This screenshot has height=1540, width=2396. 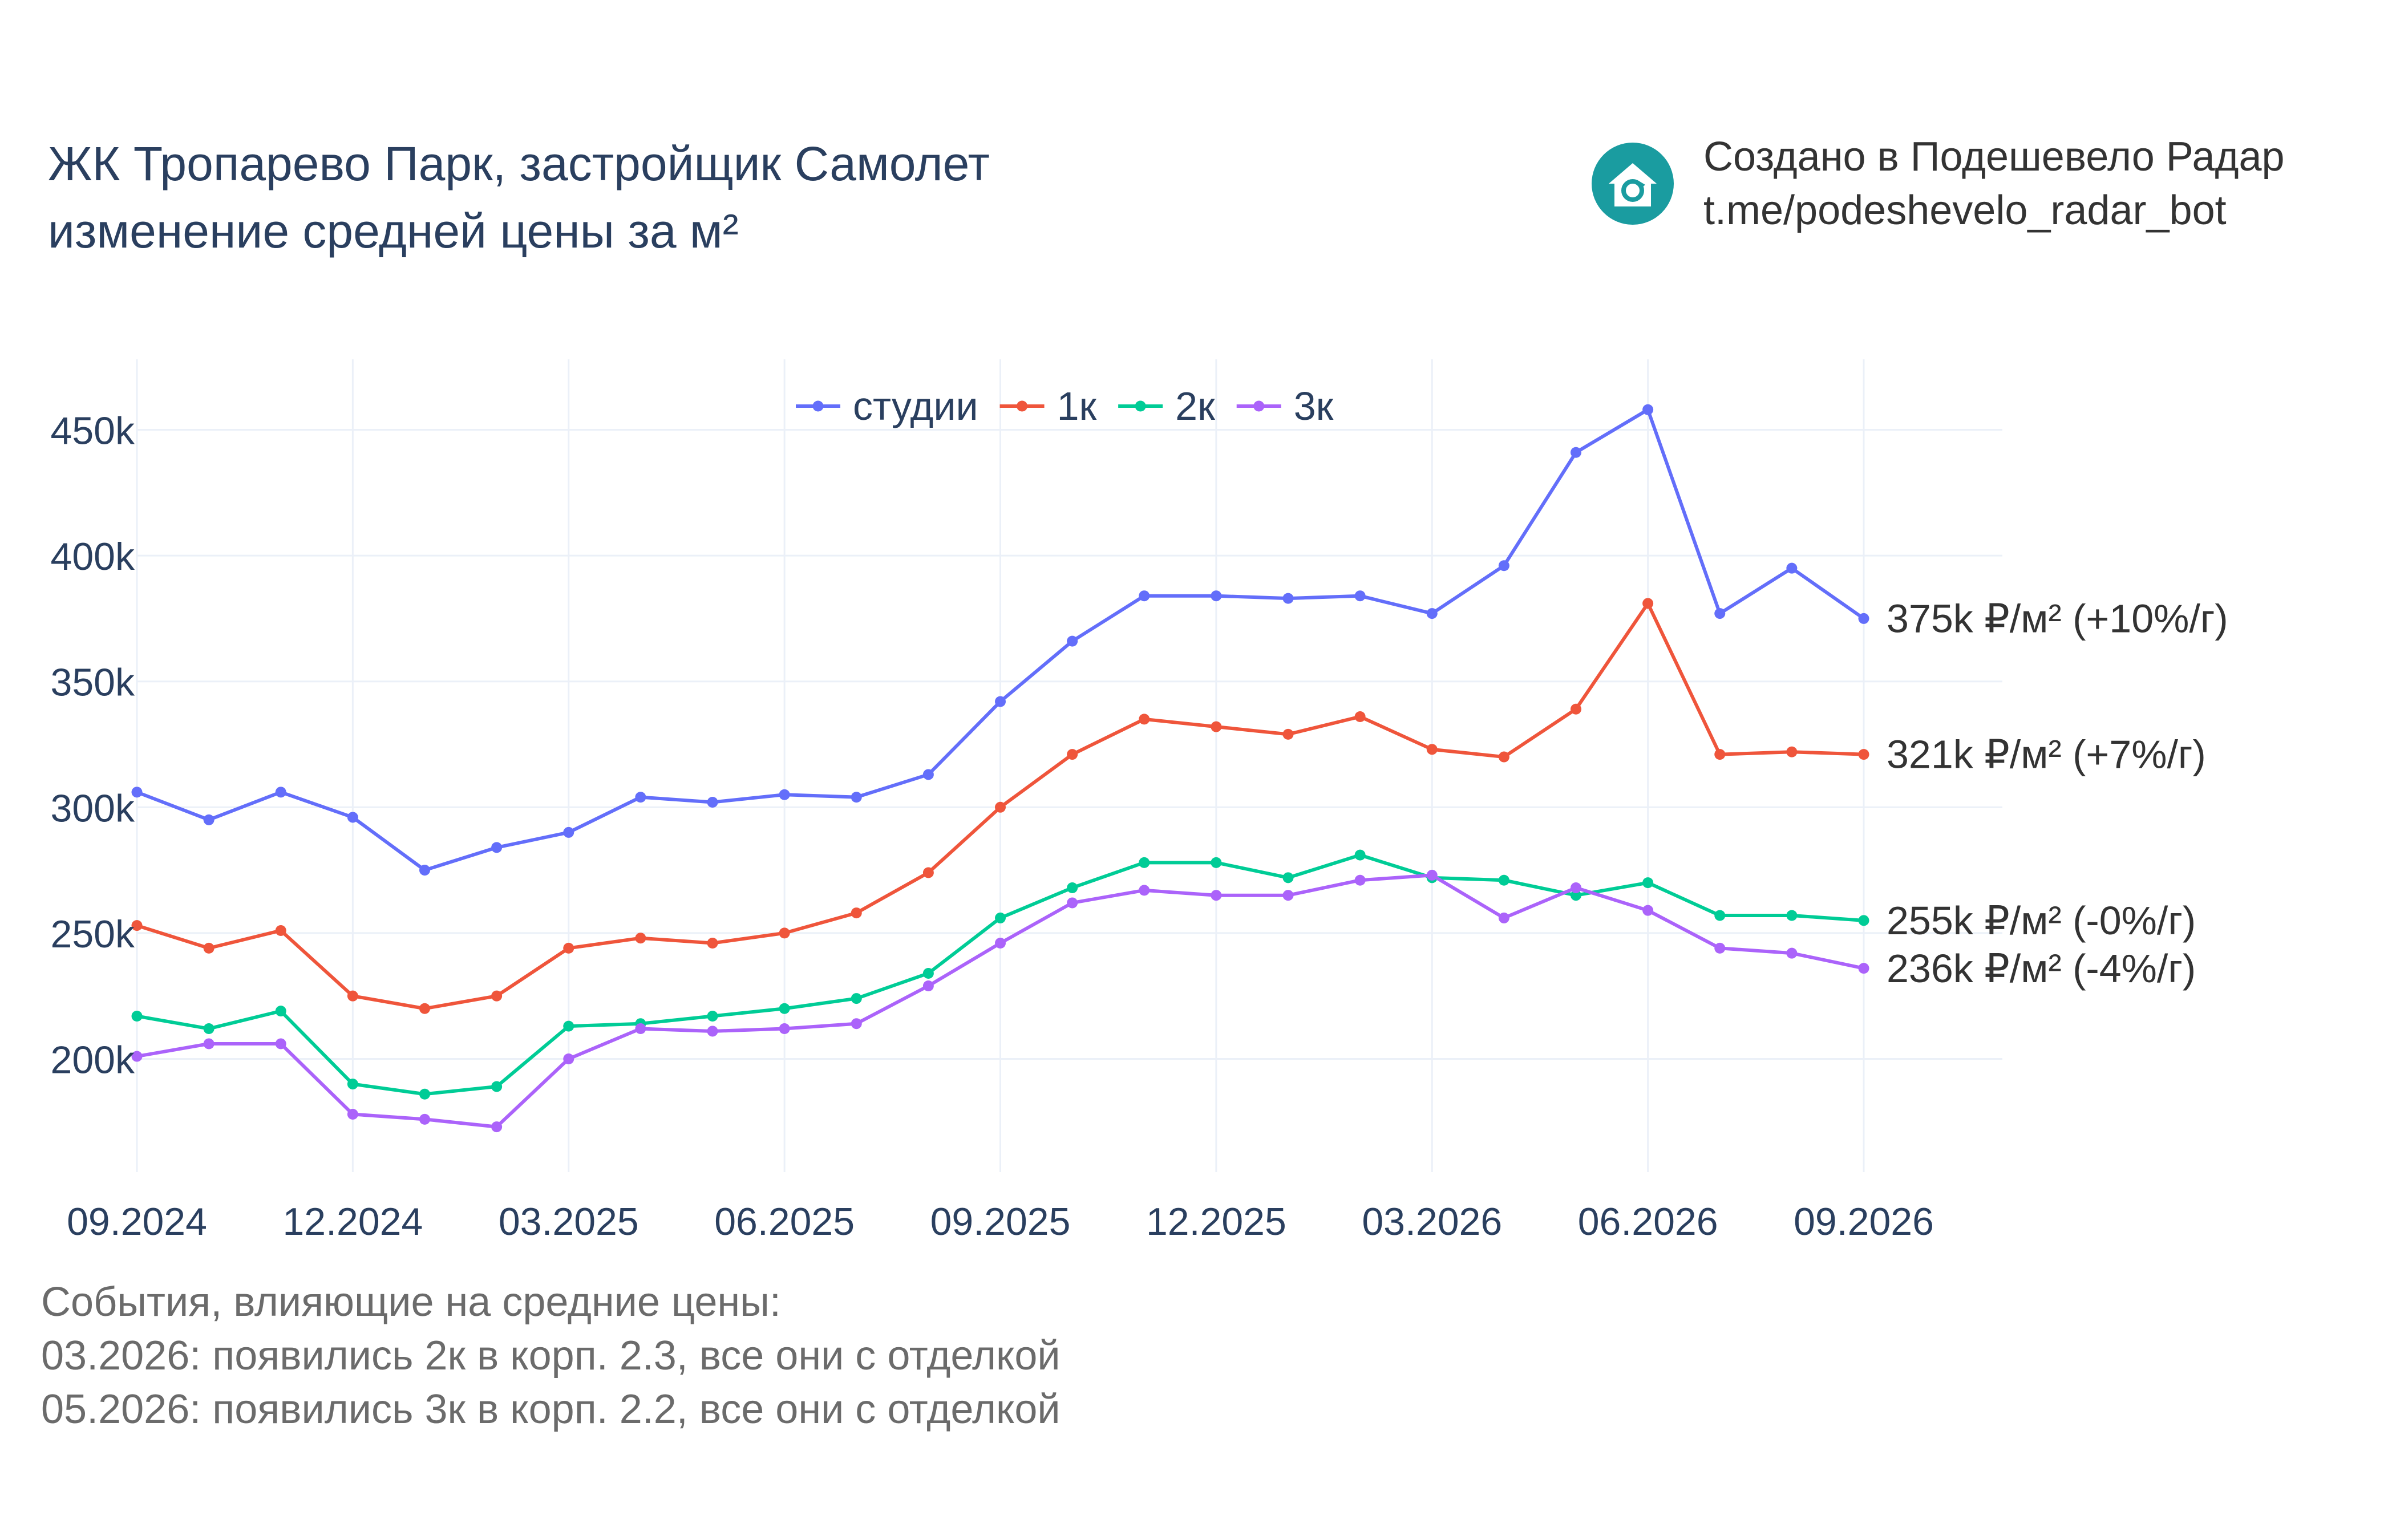 I want to click on legend-item: 2к, so click(x=1166, y=406).